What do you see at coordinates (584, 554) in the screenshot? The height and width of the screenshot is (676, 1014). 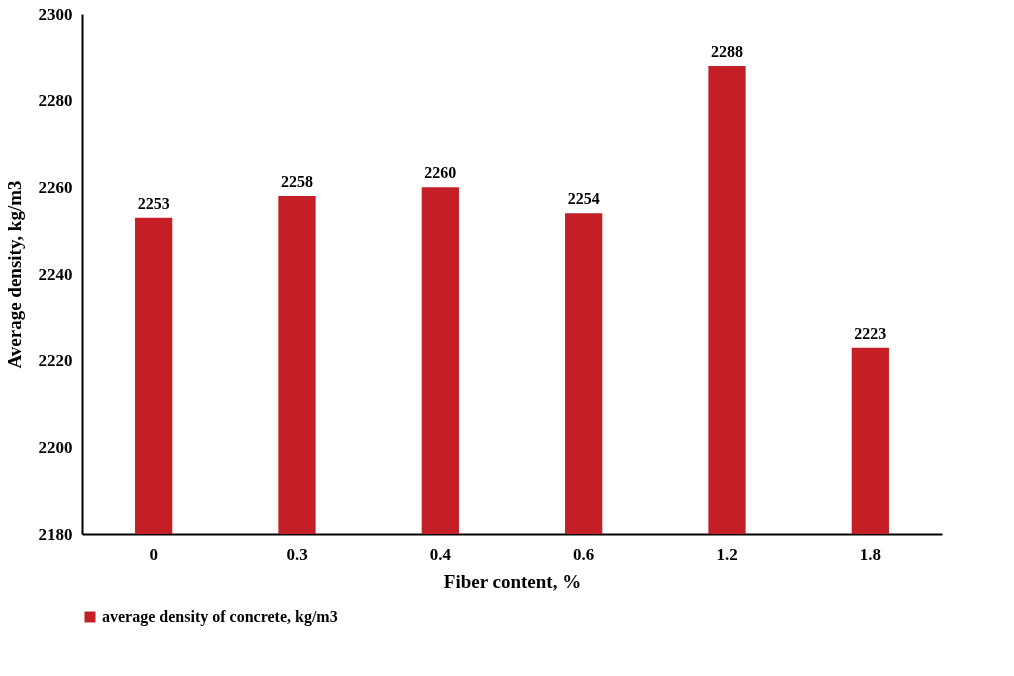 I see `x-tick-label: 0.6` at bounding box center [584, 554].